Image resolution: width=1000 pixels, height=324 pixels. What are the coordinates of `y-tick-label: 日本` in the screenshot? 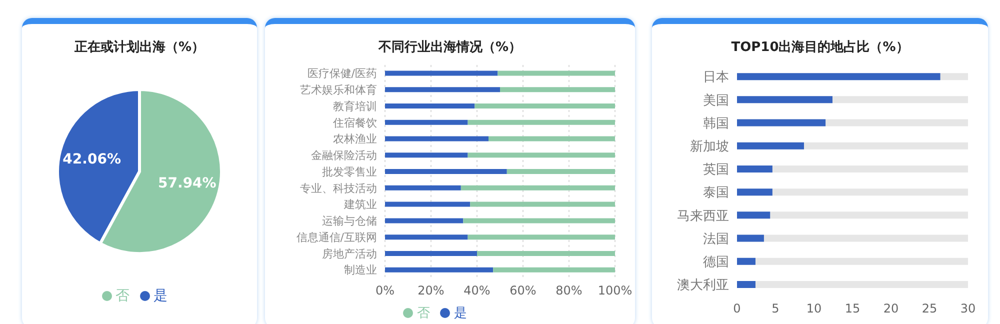 It's located at (716, 78).